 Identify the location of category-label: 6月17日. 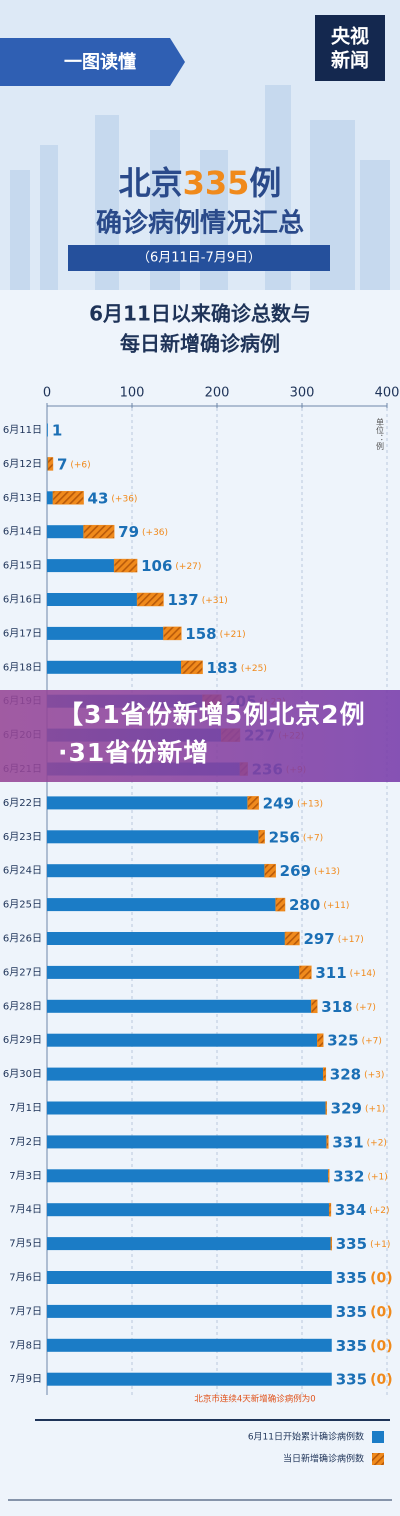
(22, 633).